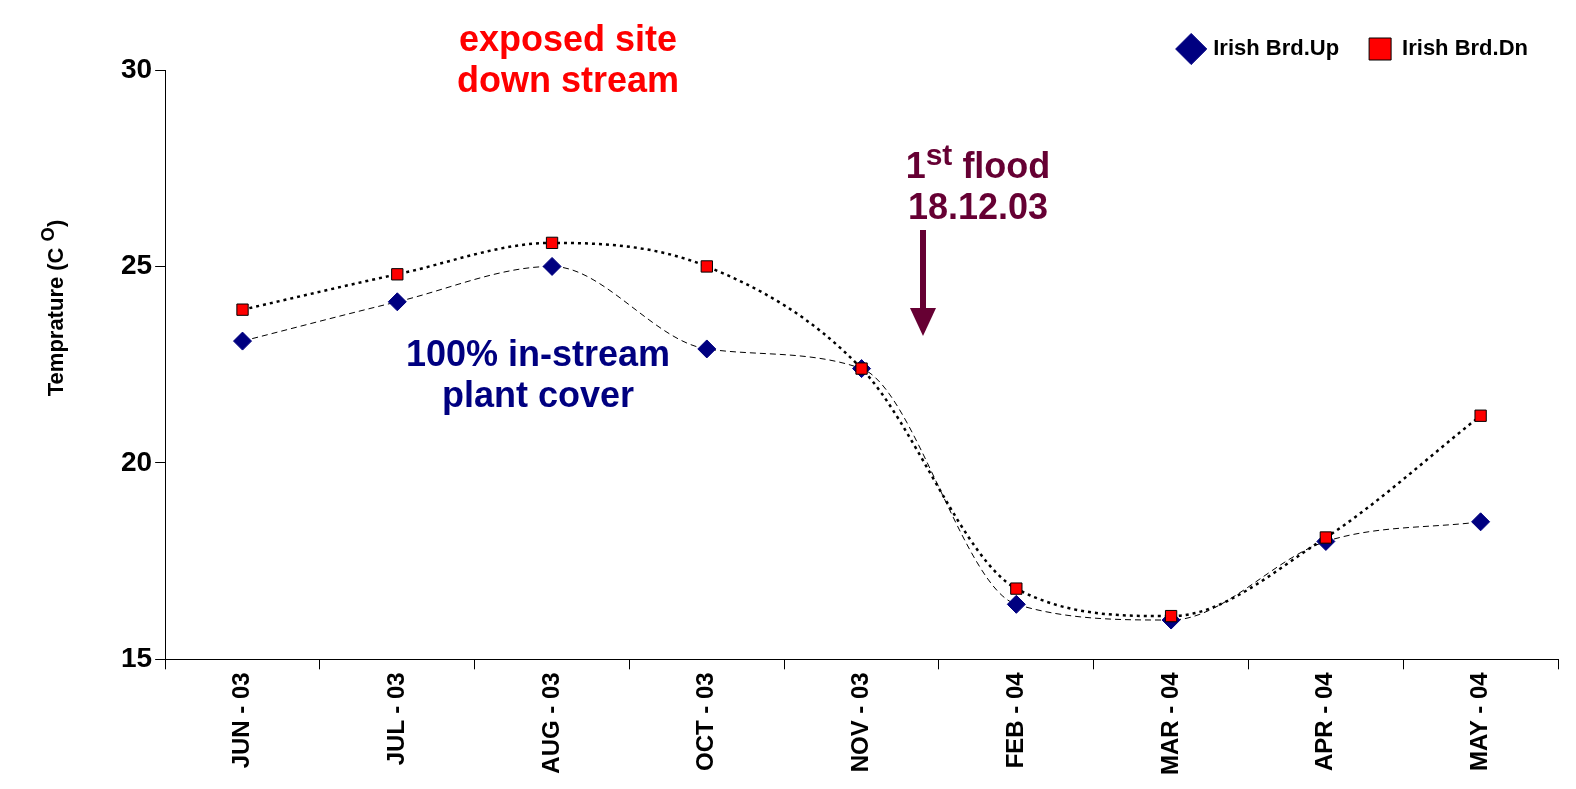 This screenshot has width=1576, height=789. I want to click on x-tick-label: FEB - 04, so click(1014, 720).